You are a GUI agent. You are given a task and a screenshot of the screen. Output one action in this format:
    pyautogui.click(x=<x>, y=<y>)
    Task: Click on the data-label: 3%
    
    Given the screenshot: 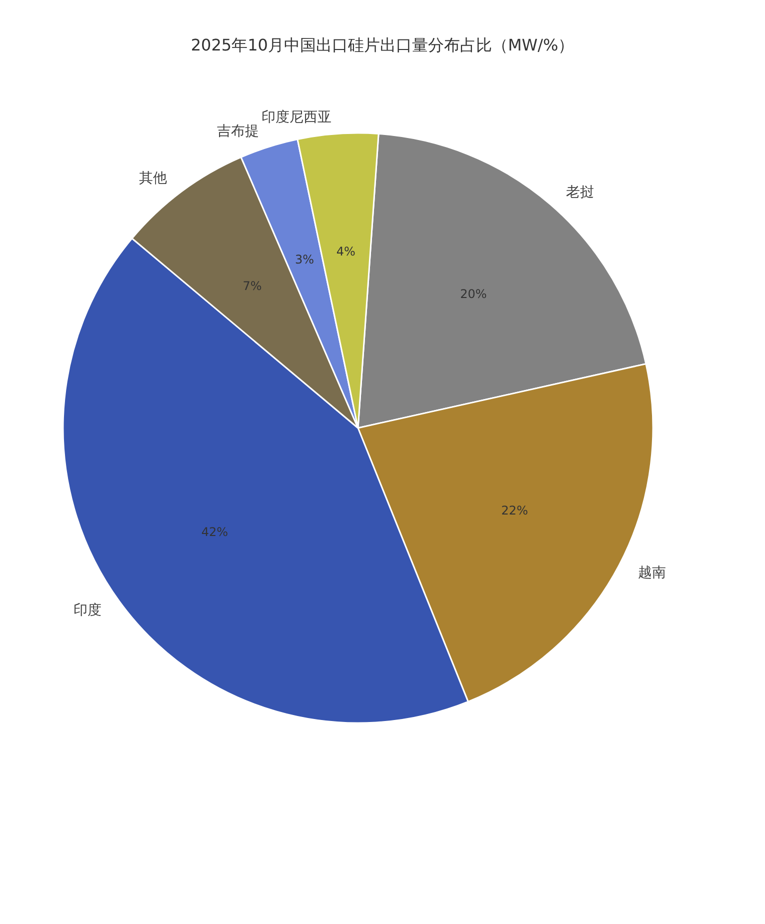 What is the action you would take?
    pyautogui.click(x=304, y=259)
    